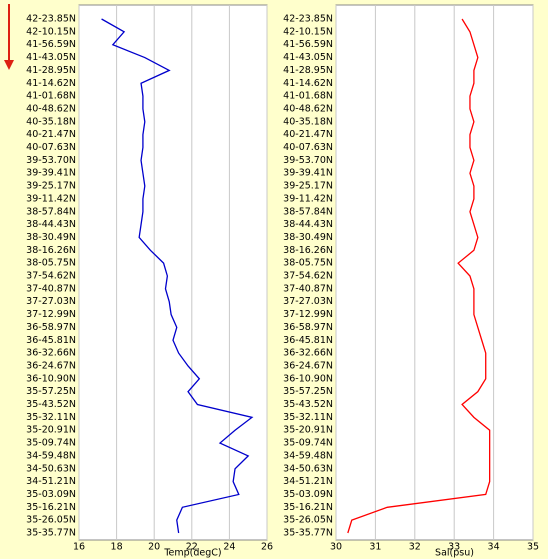 This screenshot has height=559, width=548. What do you see at coordinates (533, 547) in the screenshot?
I see `x-tick-label: 35` at bounding box center [533, 547].